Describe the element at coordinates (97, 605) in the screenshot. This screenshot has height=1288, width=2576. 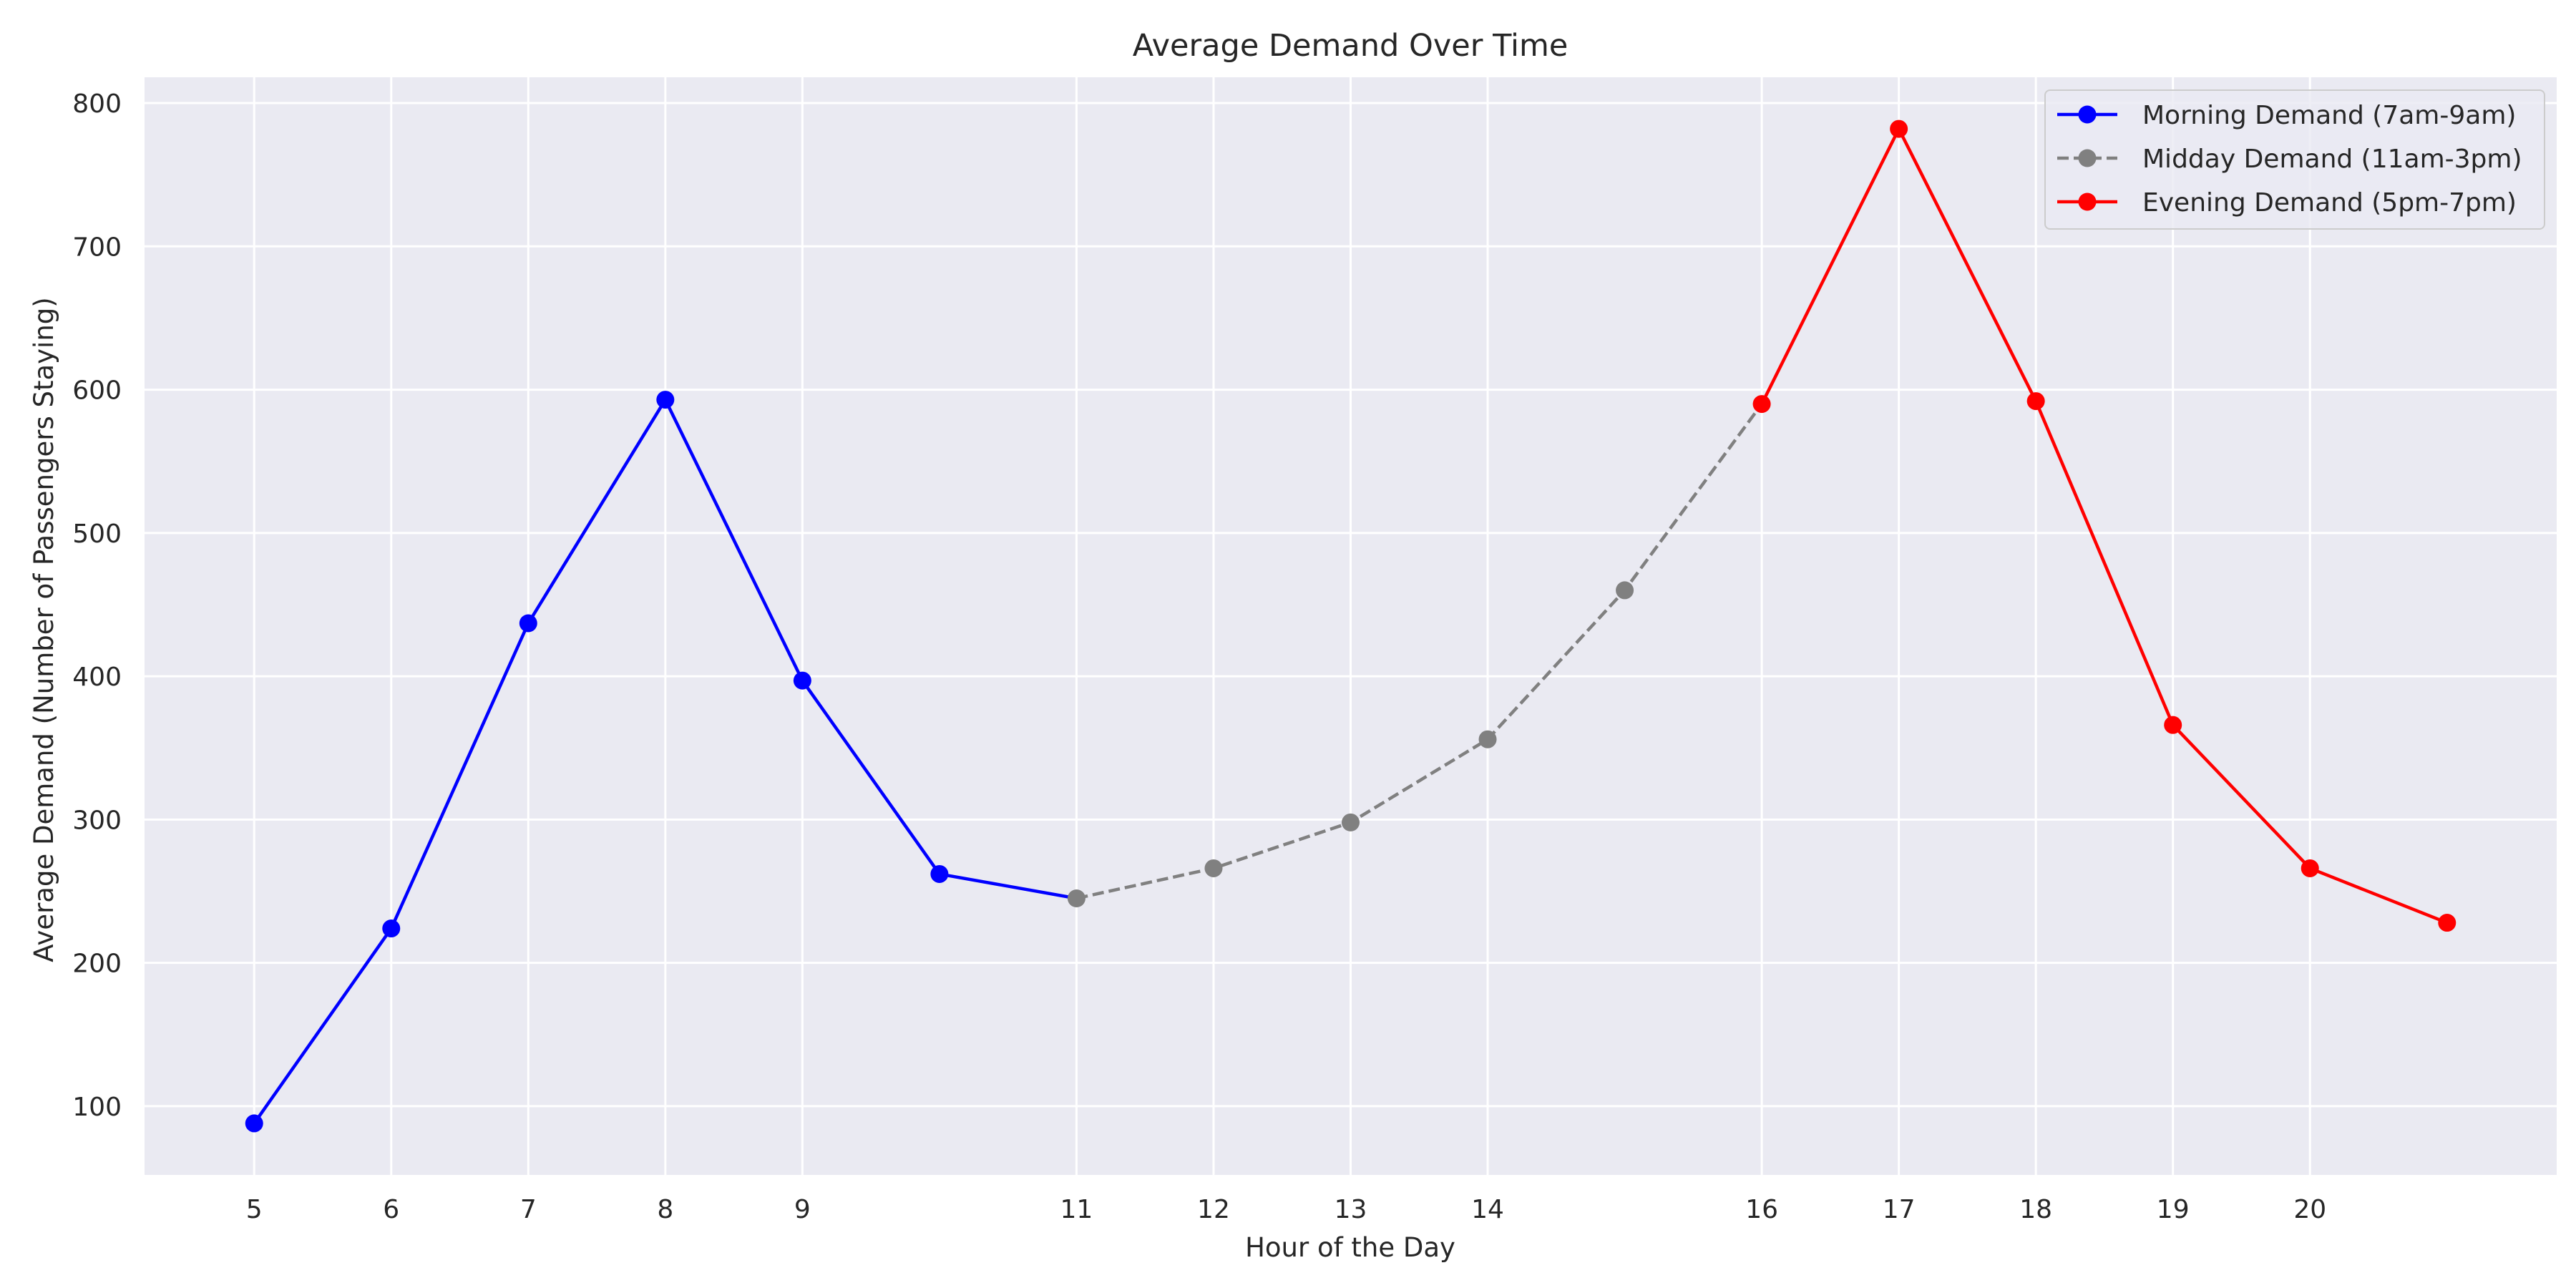
I see `y-tick-labels: 100 200 300 400 500 600 700 800` at that location.